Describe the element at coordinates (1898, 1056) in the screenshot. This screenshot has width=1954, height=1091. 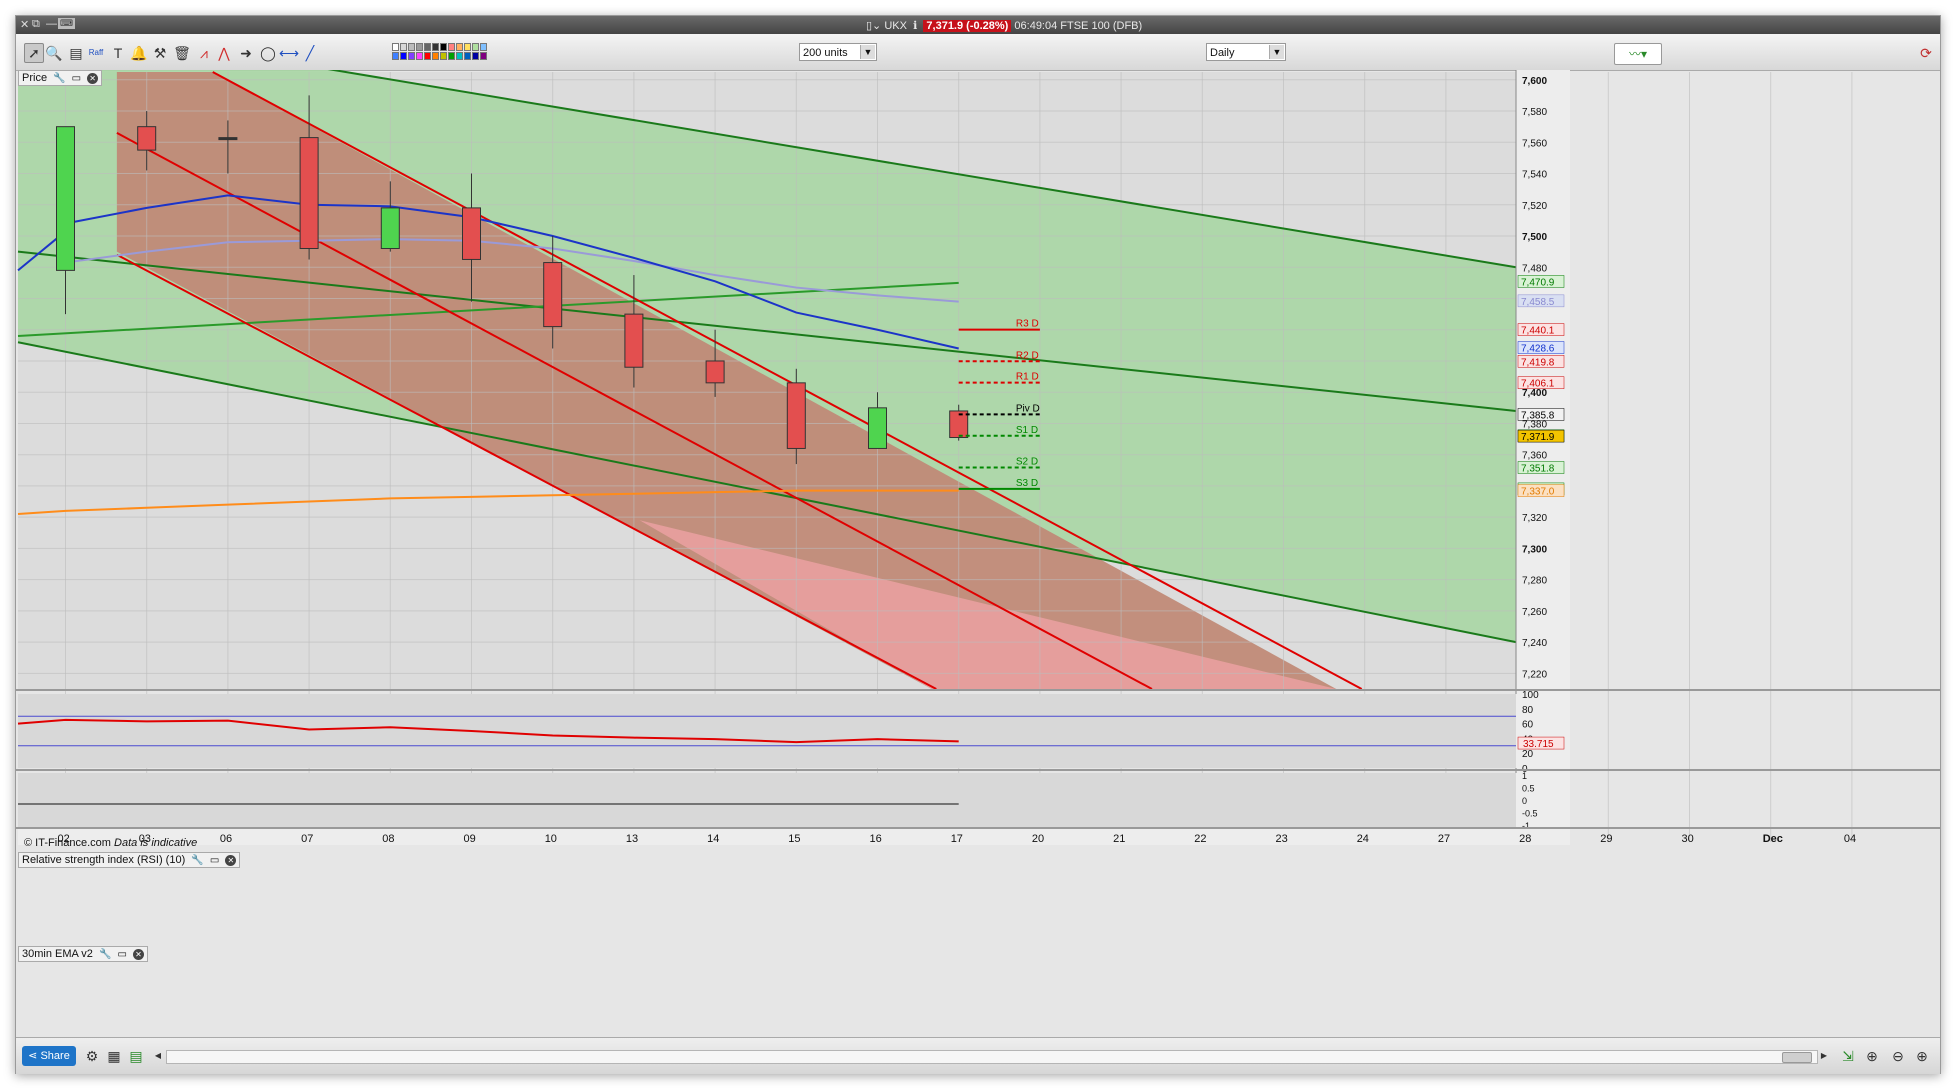
I see `zoom-out-icon: ⊖` at that location.